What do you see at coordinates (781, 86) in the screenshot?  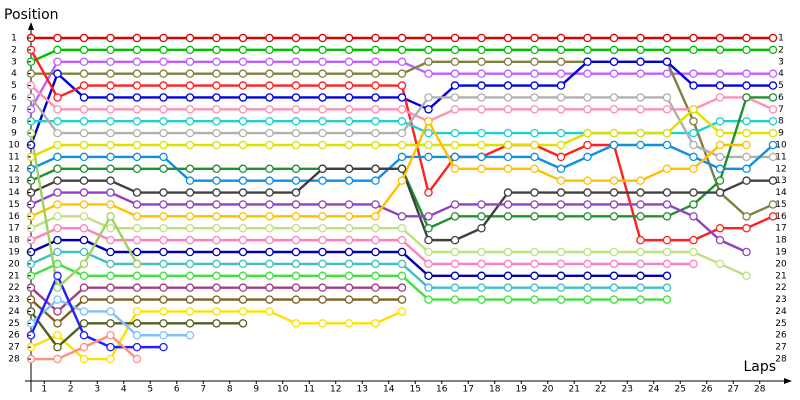 I see `y-tick-label-right: 5` at bounding box center [781, 86].